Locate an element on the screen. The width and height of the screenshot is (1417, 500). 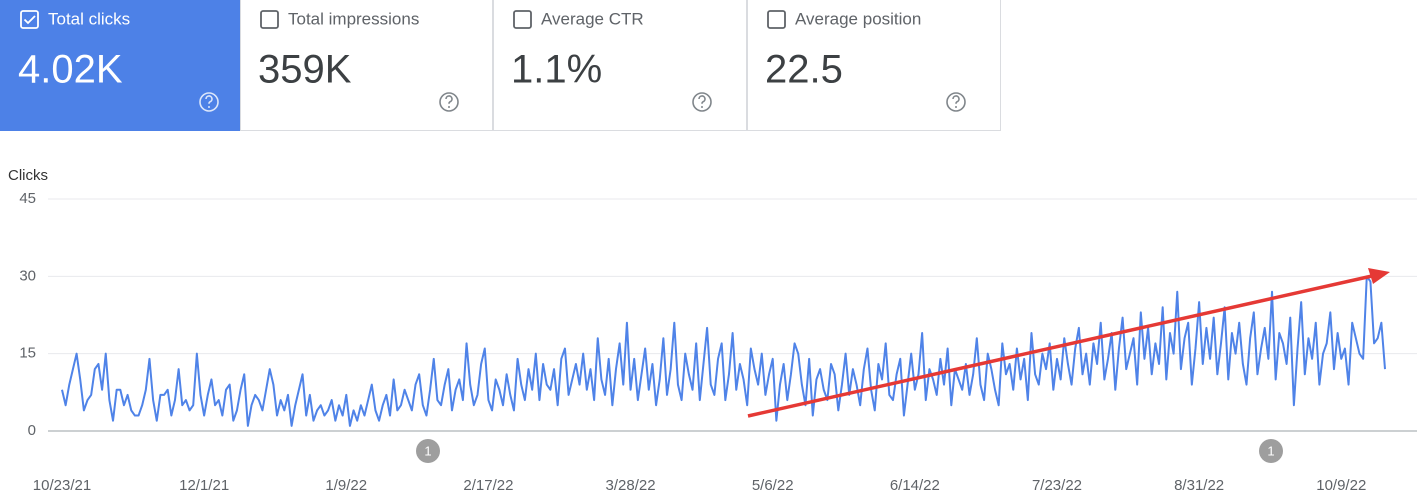
card-value: 1.1% is located at coordinates (556, 70).